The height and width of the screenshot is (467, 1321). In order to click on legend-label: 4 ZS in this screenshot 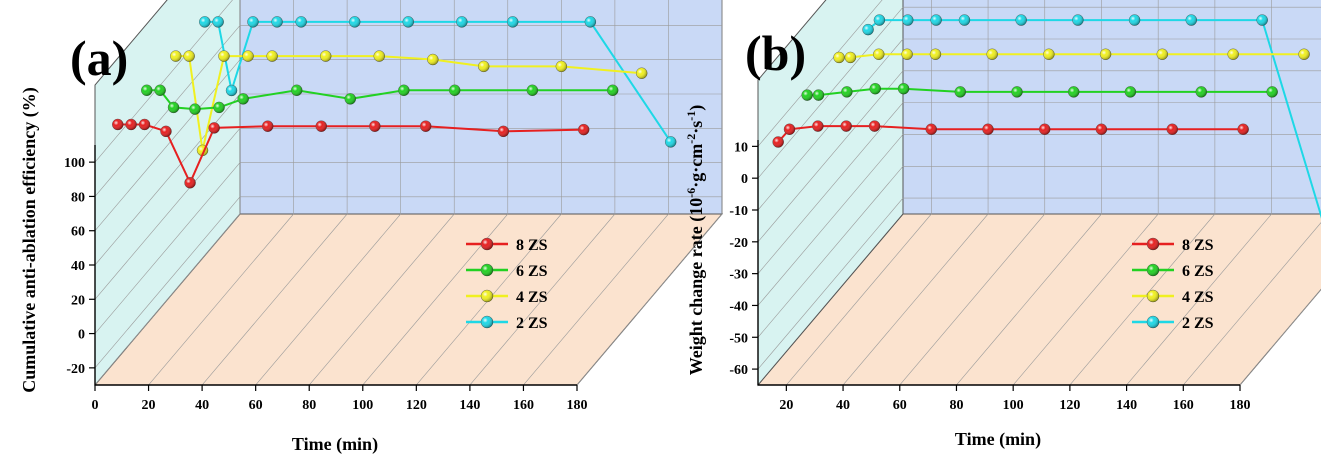, I will do `click(1198, 297)`.